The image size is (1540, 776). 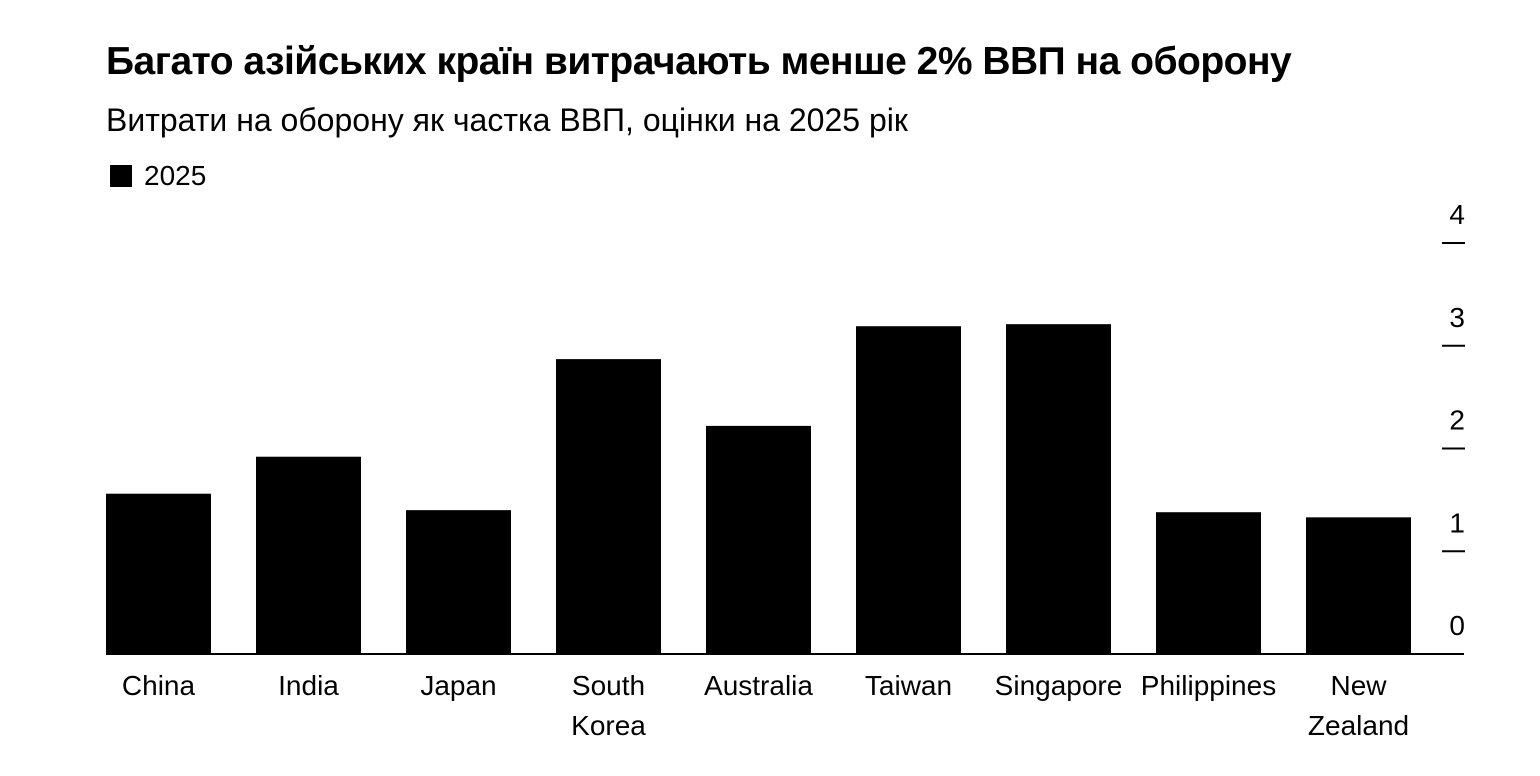 What do you see at coordinates (308, 685) in the screenshot?
I see `x-tick-label-1: India` at bounding box center [308, 685].